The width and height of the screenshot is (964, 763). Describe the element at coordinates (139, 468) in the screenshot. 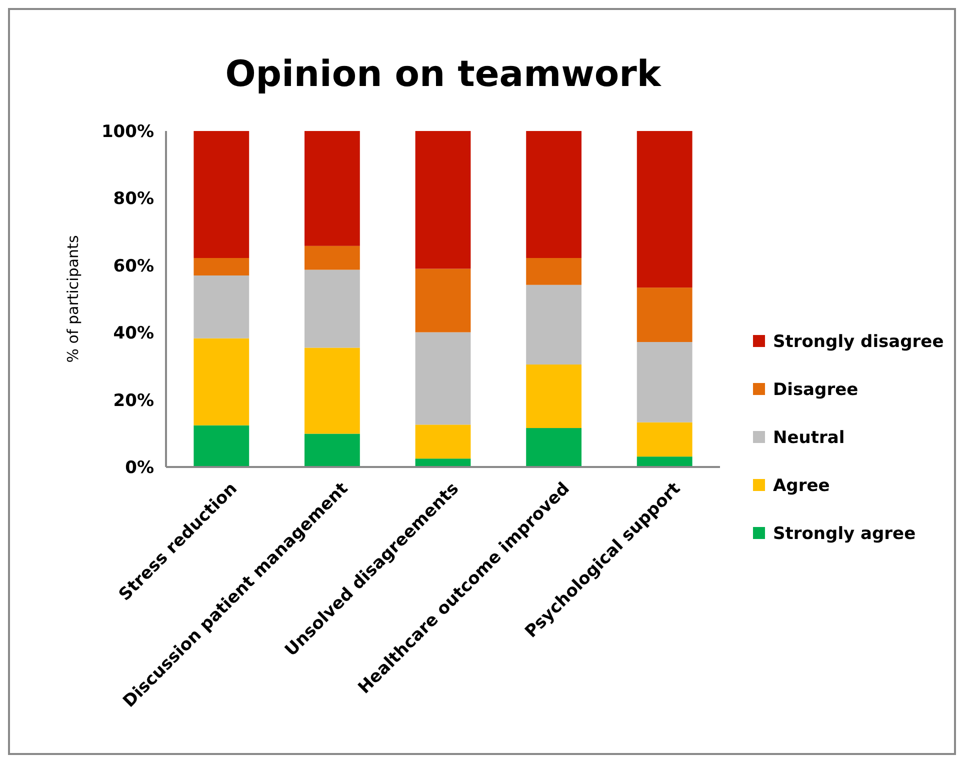

I see `y-tick-label: 0%` at that location.